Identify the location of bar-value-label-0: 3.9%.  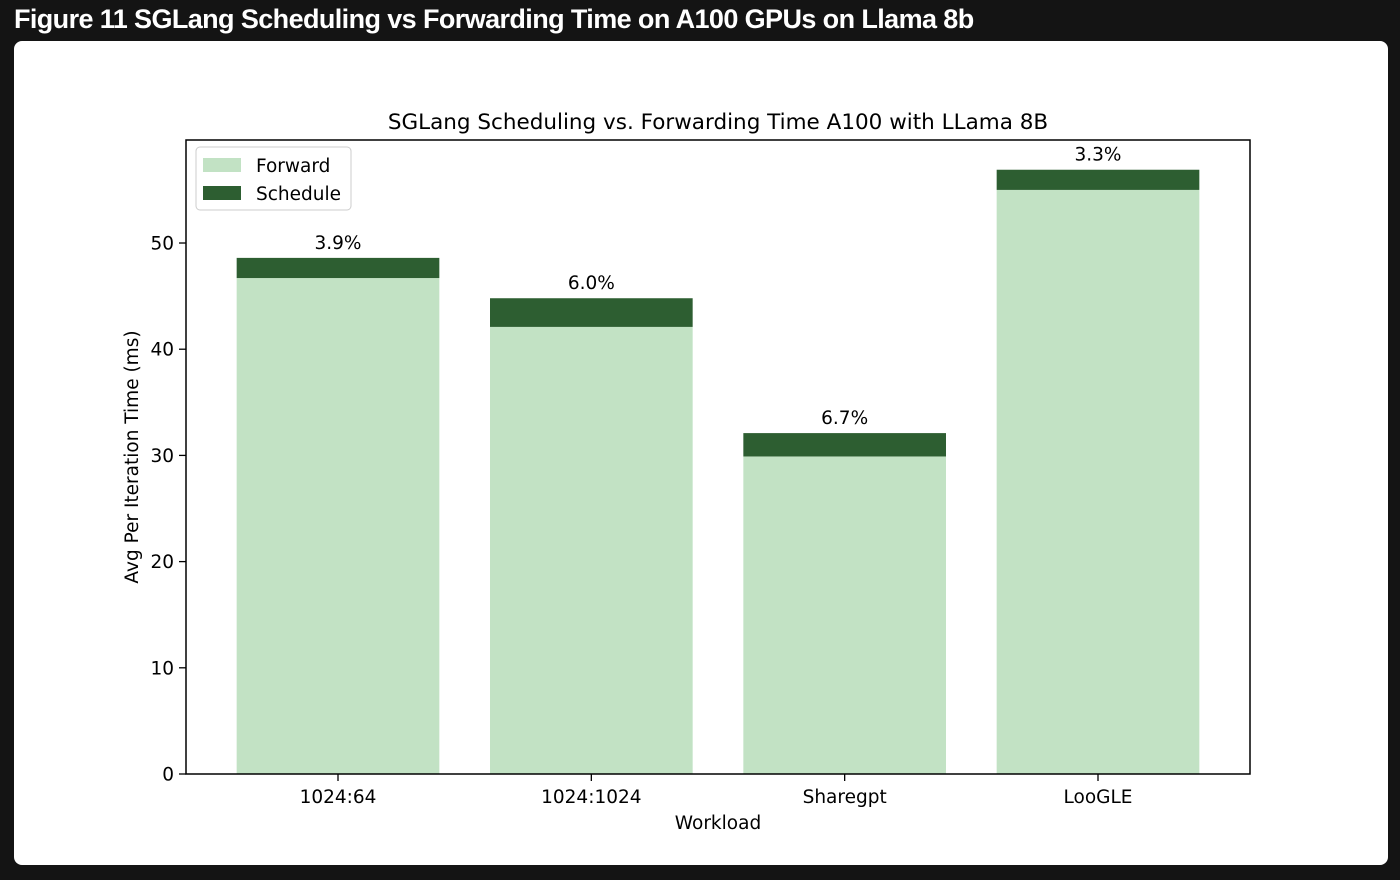
(338, 243).